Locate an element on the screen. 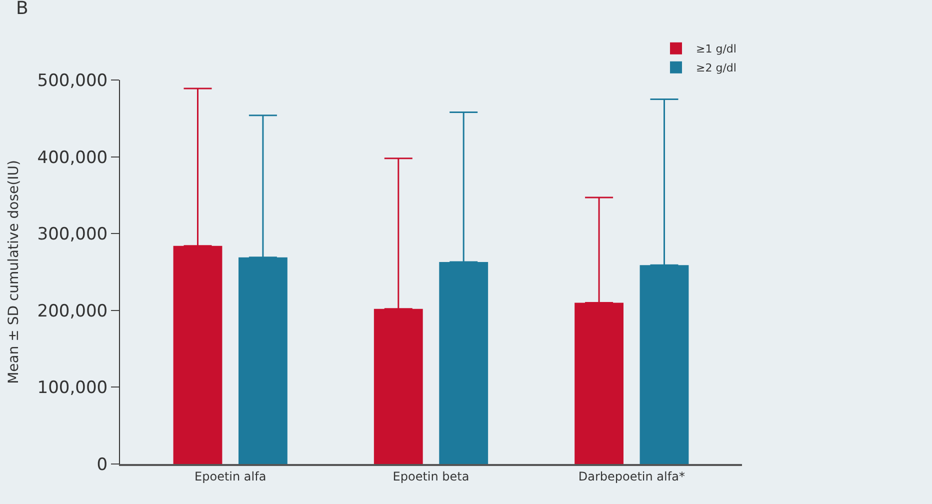 This screenshot has width=932, height=504. x-tick-label: Epoetin alfa is located at coordinates (230, 476).